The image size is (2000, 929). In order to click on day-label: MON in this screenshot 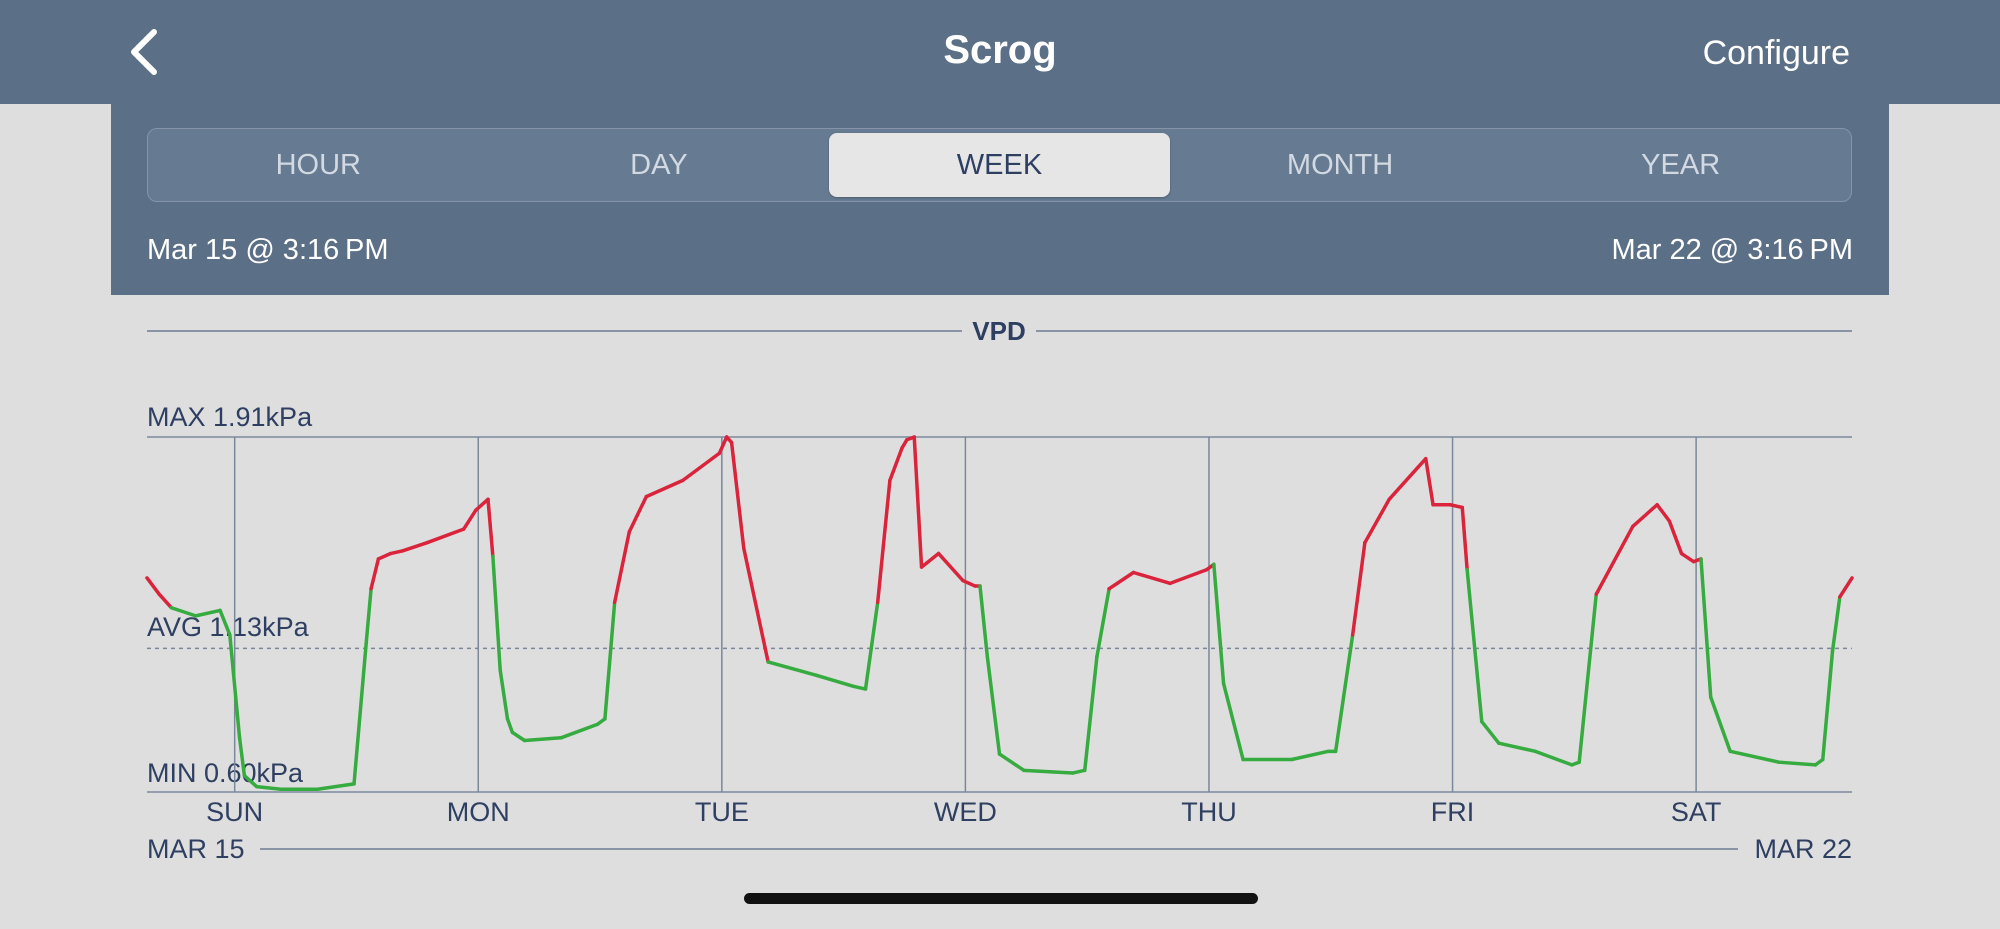, I will do `click(478, 812)`.